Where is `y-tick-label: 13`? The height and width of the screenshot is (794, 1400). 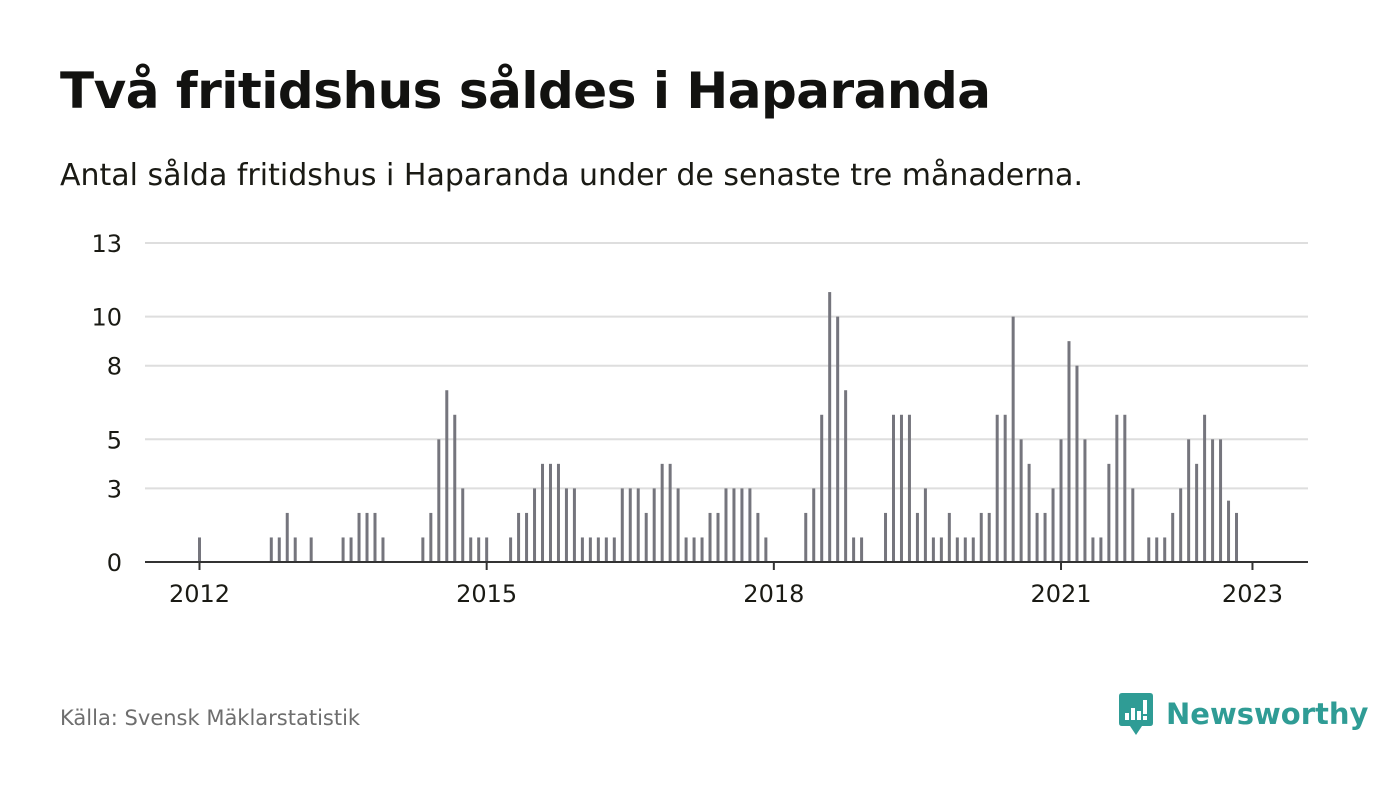 y-tick-label: 13 is located at coordinates (106, 244).